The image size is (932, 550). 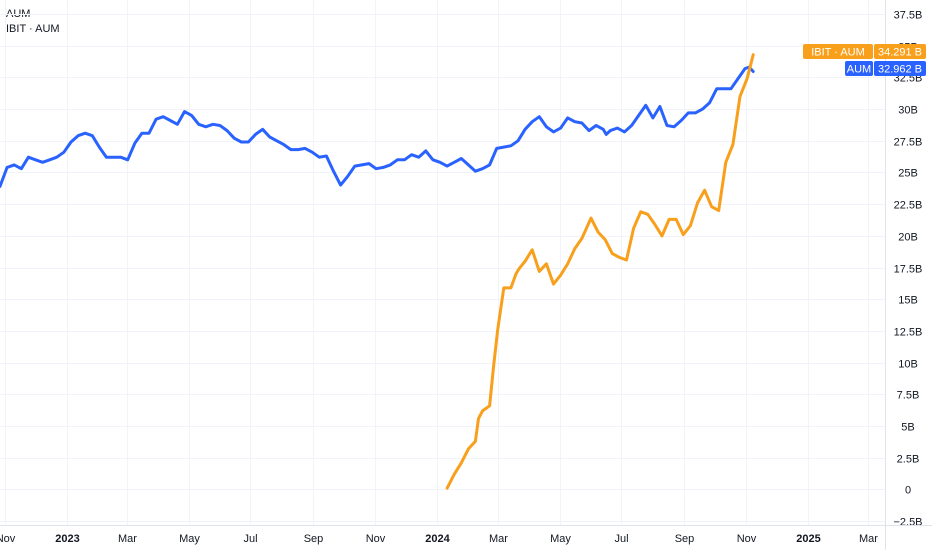 I want to click on y-tick-label: 10B, so click(x=908, y=365).